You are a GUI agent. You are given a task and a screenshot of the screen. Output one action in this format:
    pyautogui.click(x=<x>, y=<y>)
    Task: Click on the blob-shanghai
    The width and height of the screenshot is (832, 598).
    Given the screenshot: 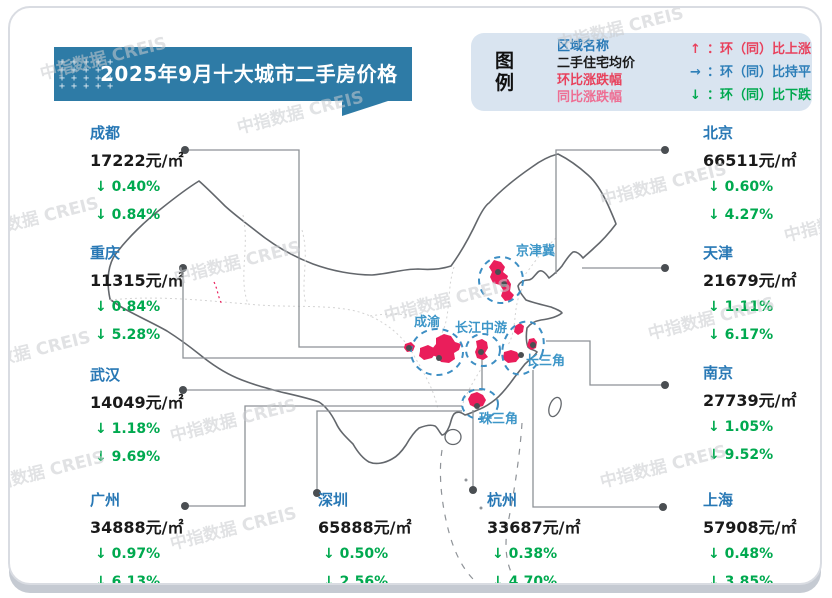 What is the action you would take?
    pyautogui.click(x=532, y=344)
    